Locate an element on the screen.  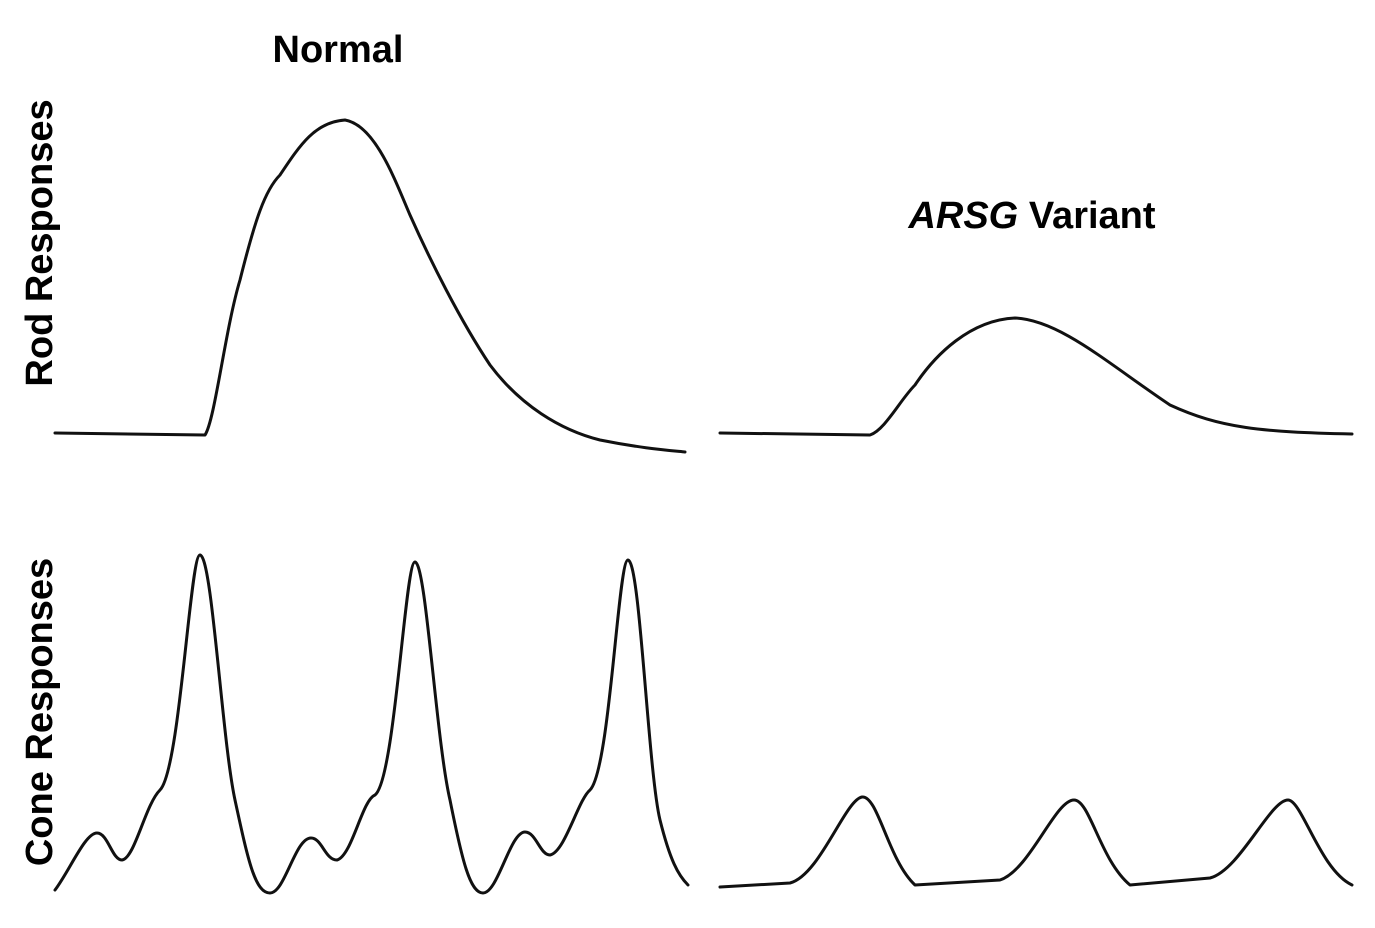
variant-title: ARSG Variant is located at coordinates (1031, 216).